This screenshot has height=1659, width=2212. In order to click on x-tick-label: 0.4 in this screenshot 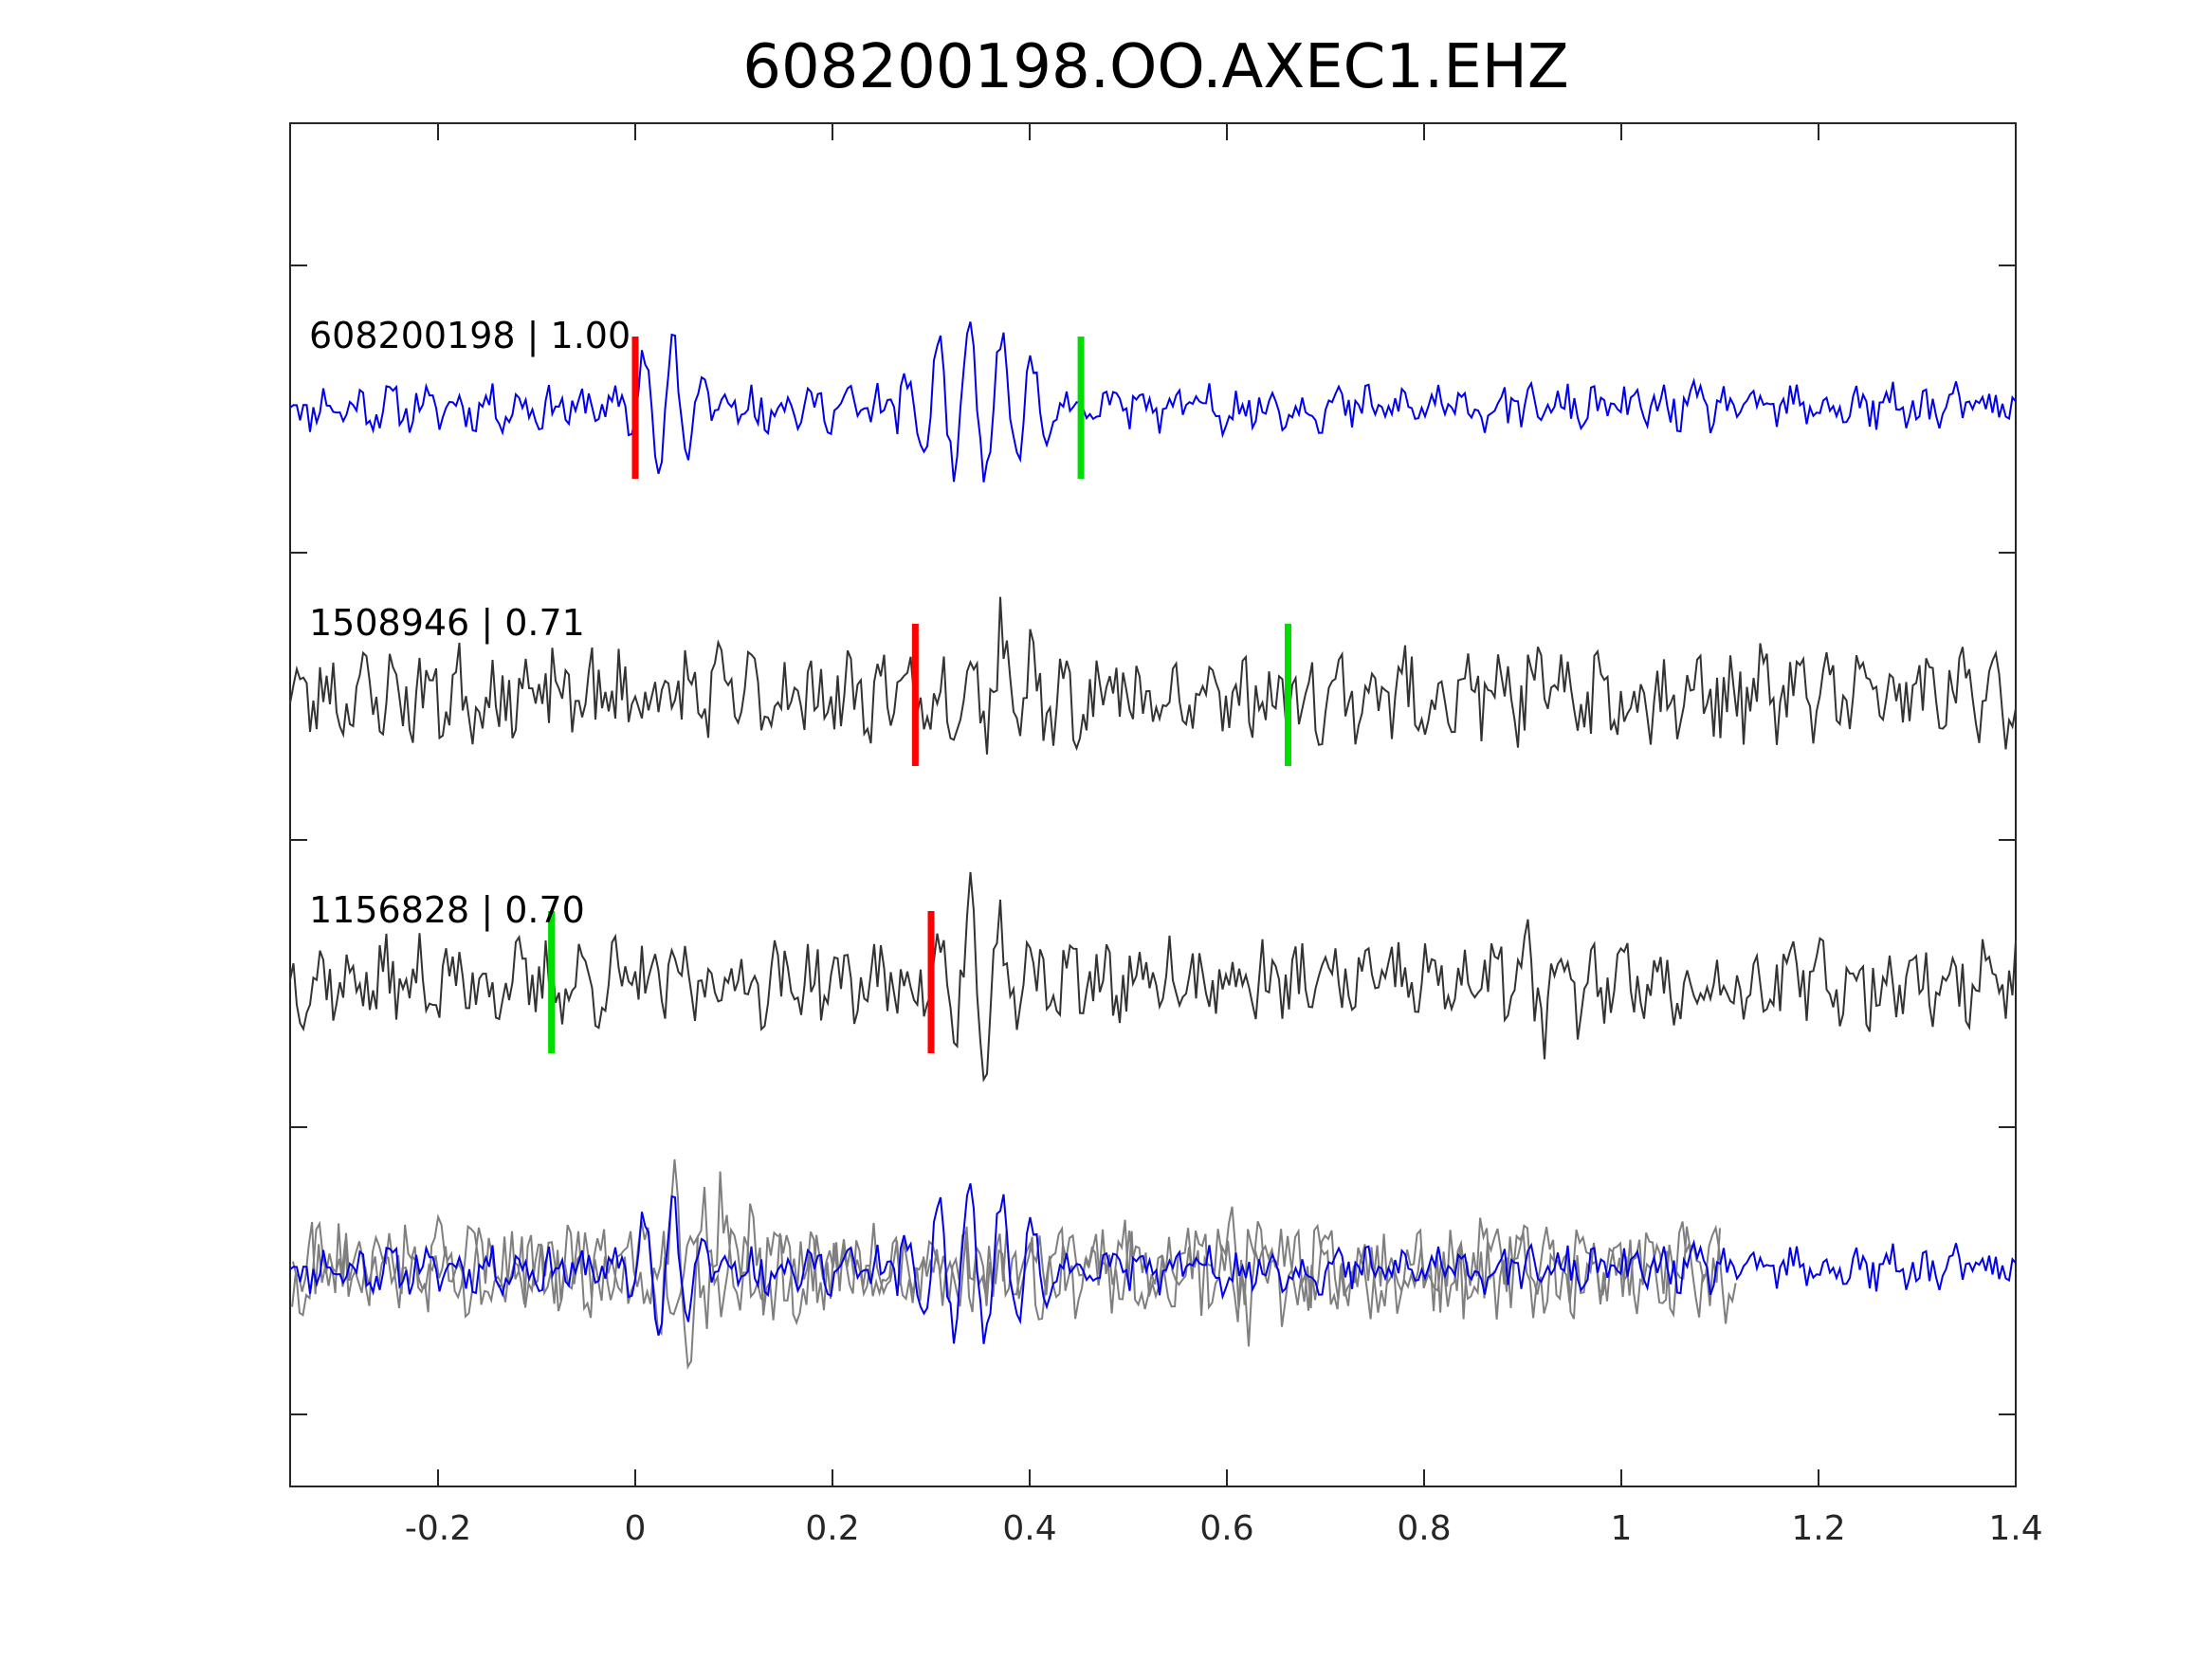, I will do `click(1029, 1528)`.